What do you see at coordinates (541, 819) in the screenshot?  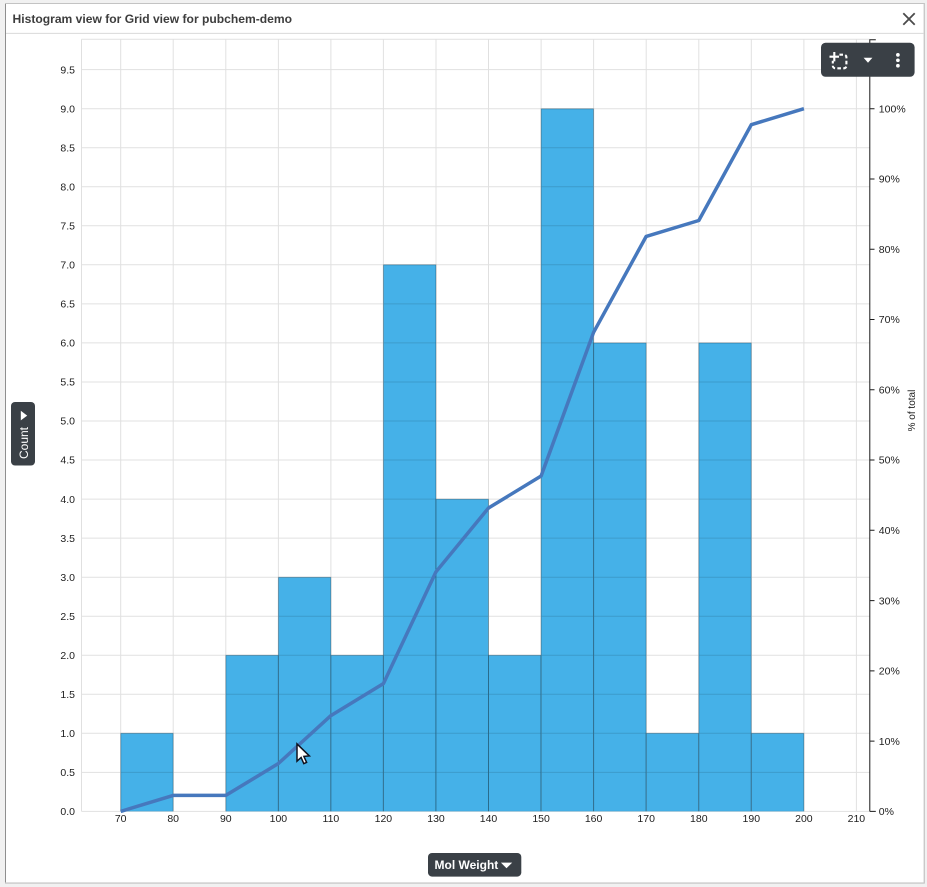 I see `svg-text: 150` at bounding box center [541, 819].